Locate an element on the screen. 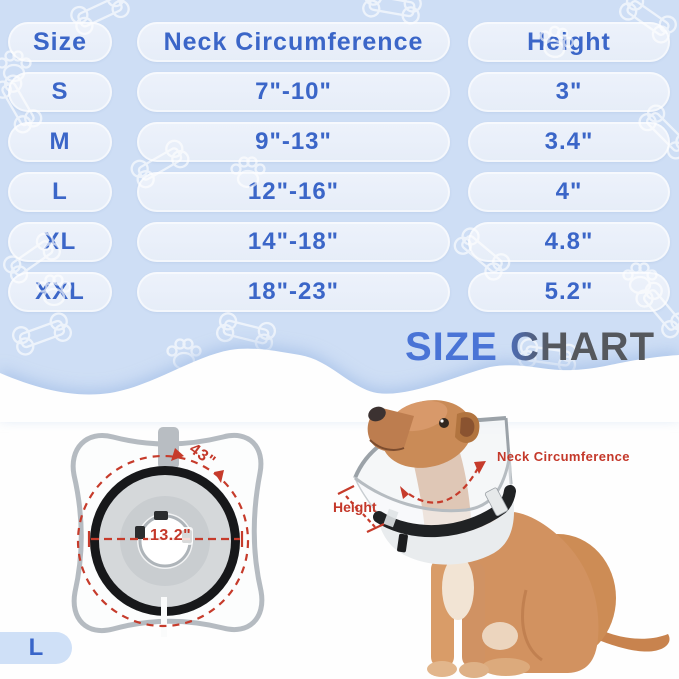 This screenshot has width=679, height=679. page-title: SIZE CHART is located at coordinates (530, 347).